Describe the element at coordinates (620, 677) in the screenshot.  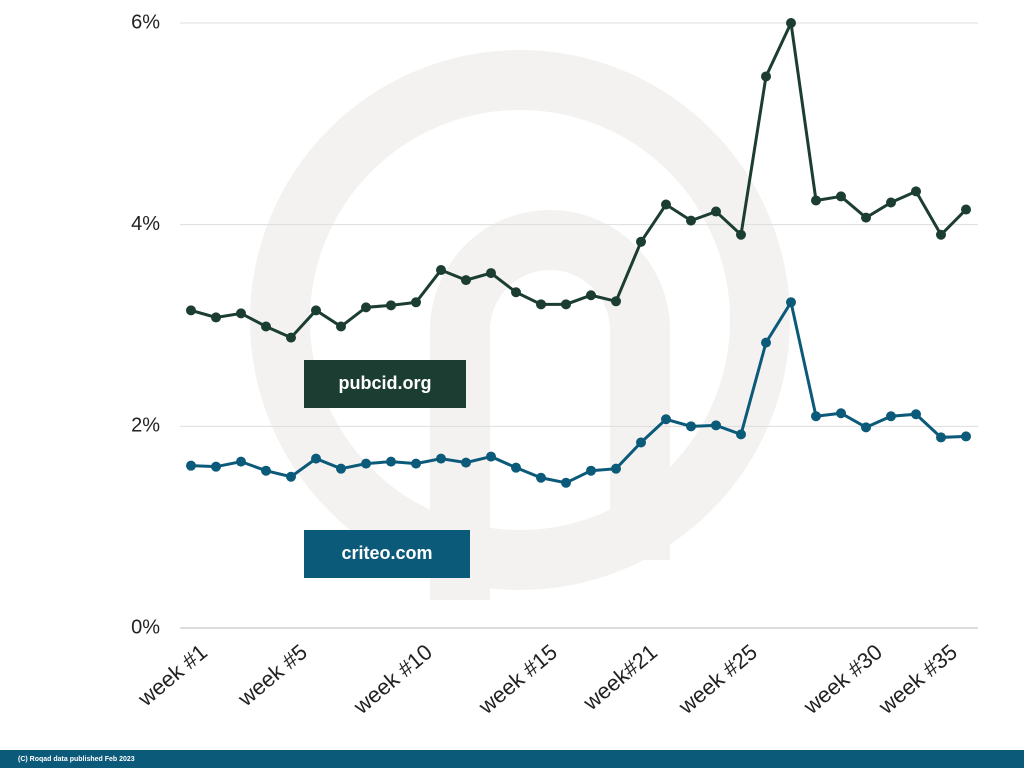
I see `x-tick-label: week#21` at that location.